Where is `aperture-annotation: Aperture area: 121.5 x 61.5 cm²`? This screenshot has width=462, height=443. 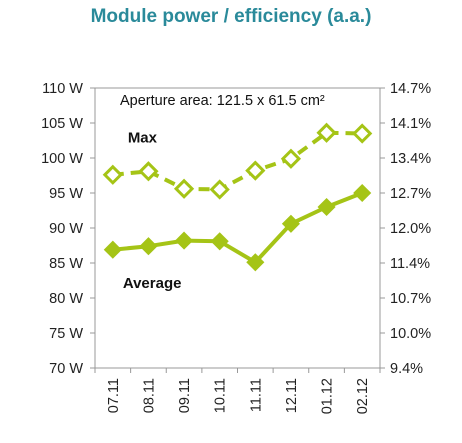 aperture-annotation: Aperture area: 121.5 x 61.5 cm² is located at coordinates (222, 101).